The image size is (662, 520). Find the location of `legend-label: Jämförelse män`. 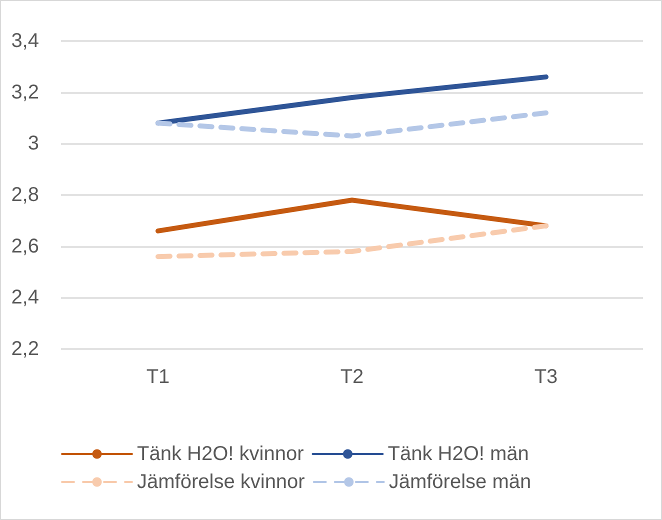

legend-label: Jämförelse män is located at coordinates (460, 482).